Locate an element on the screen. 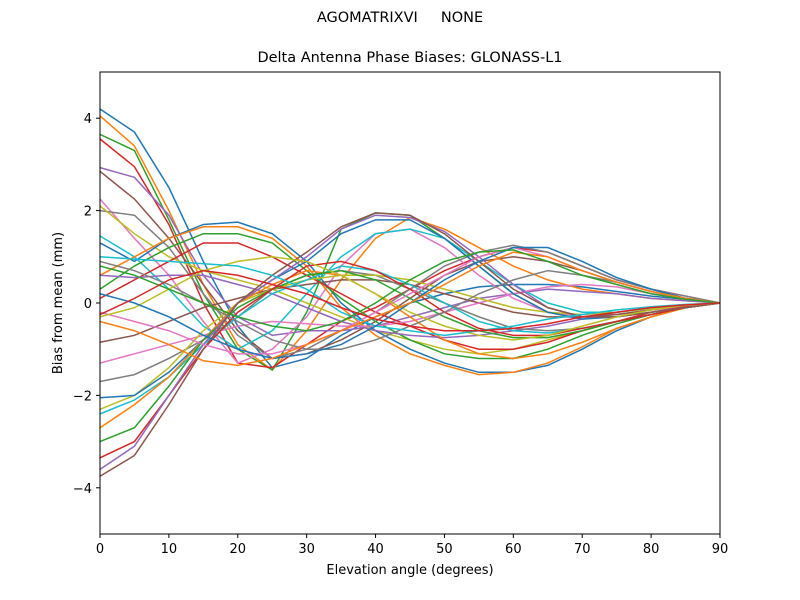 The height and width of the screenshot is (600, 800). x-tick-label: 30 is located at coordinates (306, 549).